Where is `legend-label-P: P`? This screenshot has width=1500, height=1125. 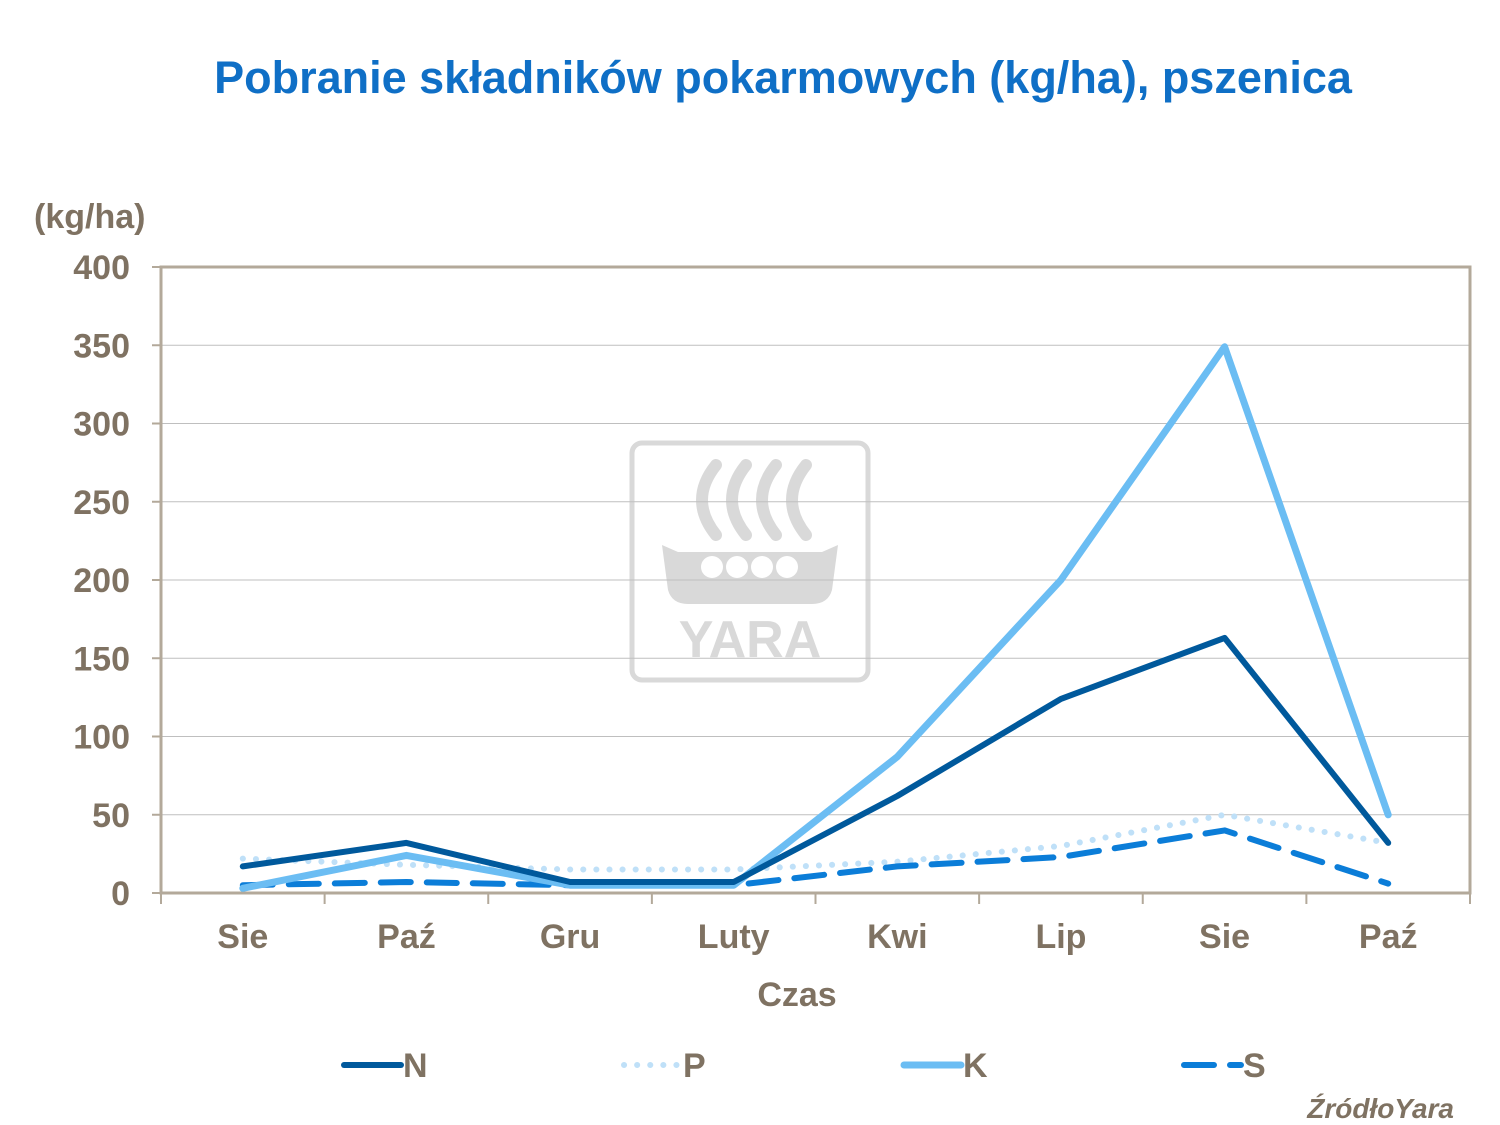
legend-label-P: P is located at coordinates (694, 1066).